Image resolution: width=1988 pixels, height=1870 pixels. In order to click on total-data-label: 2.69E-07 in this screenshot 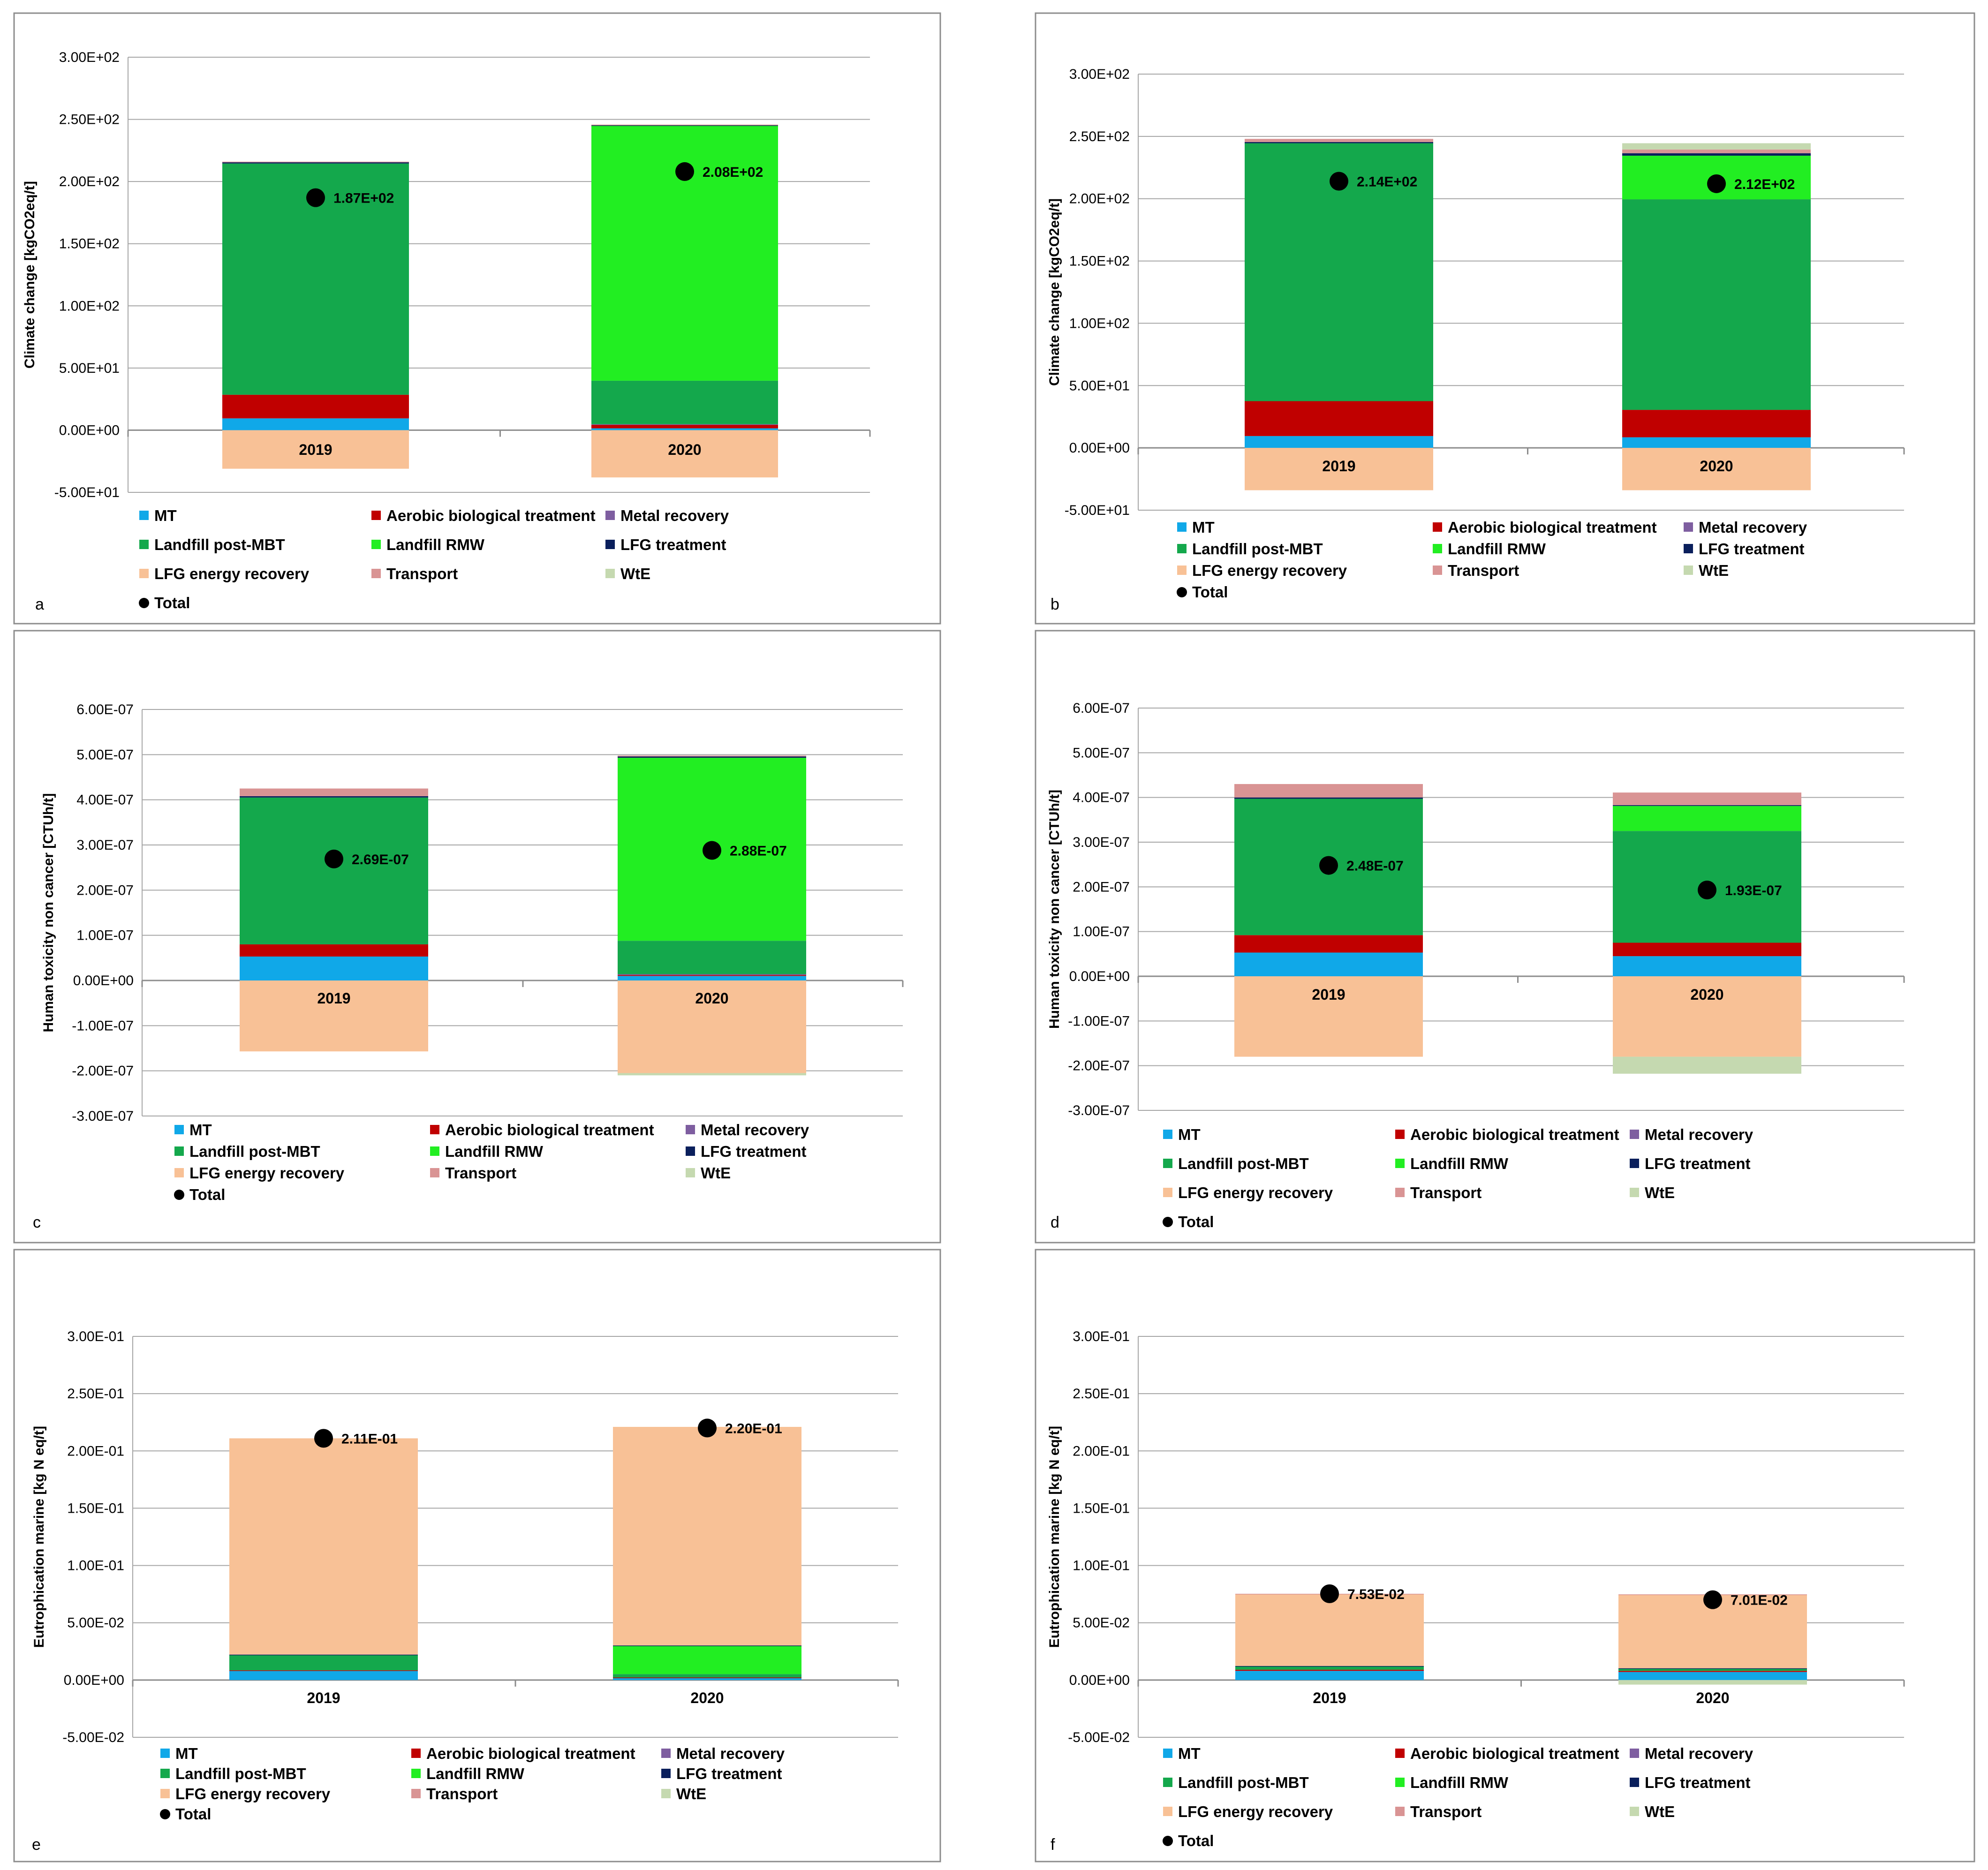, I will do `click(381, 860)`.